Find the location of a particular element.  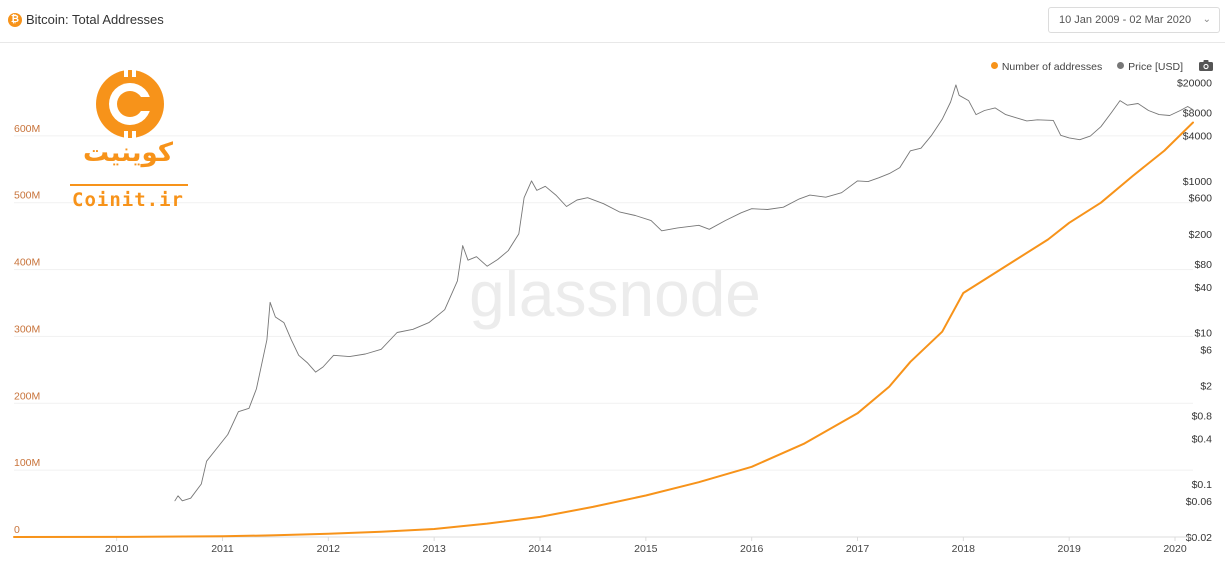

legend-label-addresses: Number of addresses is located at coordinates (1052, 67).